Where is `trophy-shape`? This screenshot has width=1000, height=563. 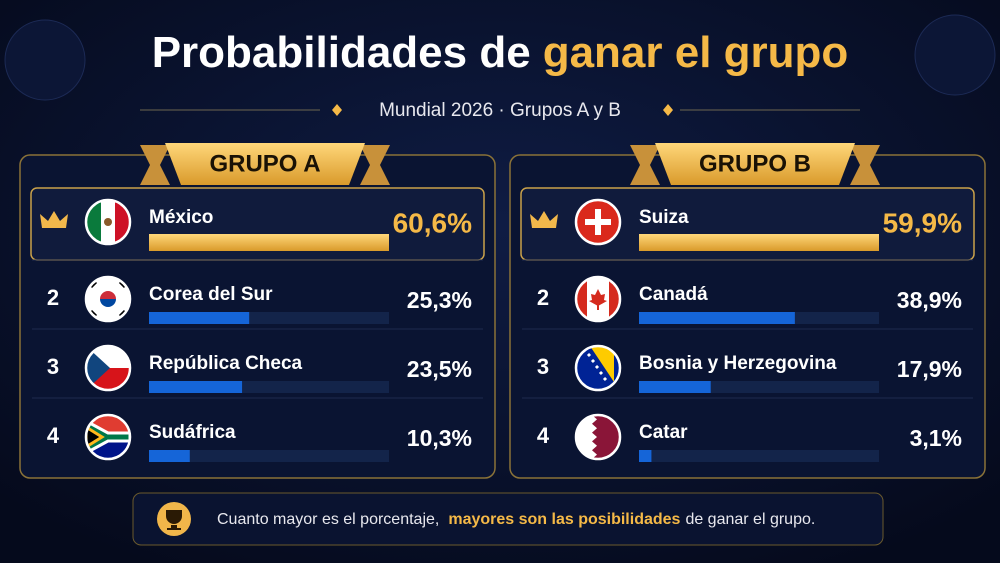
trophy-shape is located at coordinates (174, 520).